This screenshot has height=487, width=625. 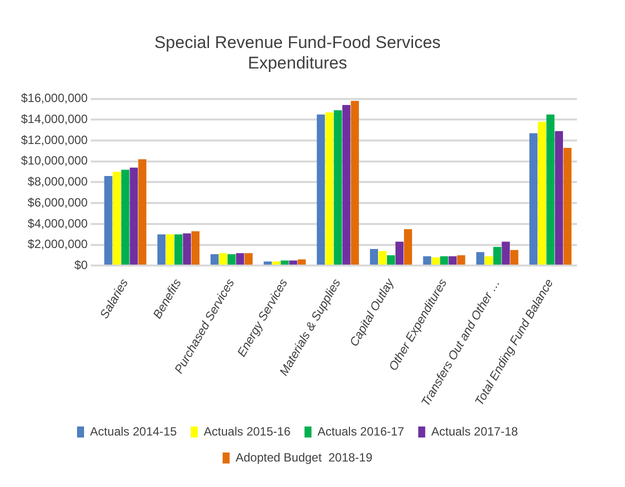 I want to click on y-tick-label: $2,000,000, so click(x=58, y=244).